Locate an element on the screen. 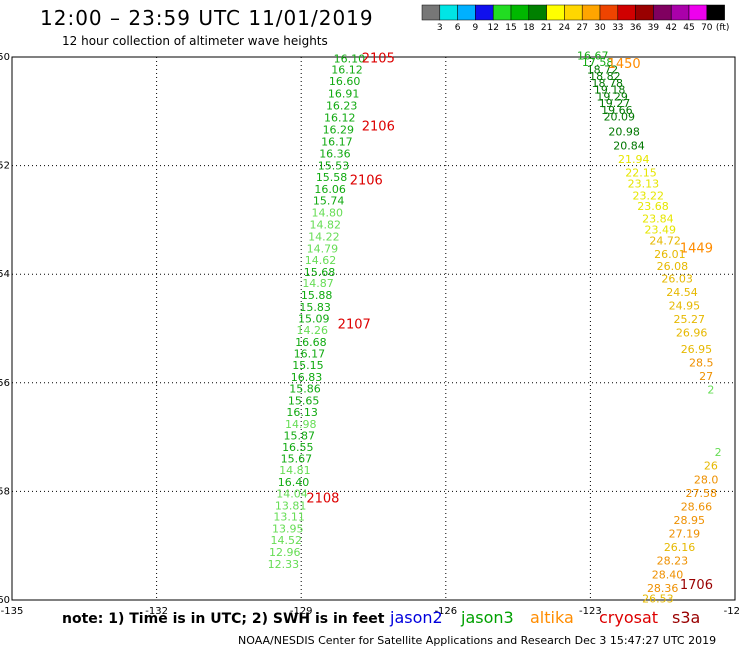 The width and height of the screenshot is (740, 650). y-tick-label: -54 is located at coordinates (5, 274).